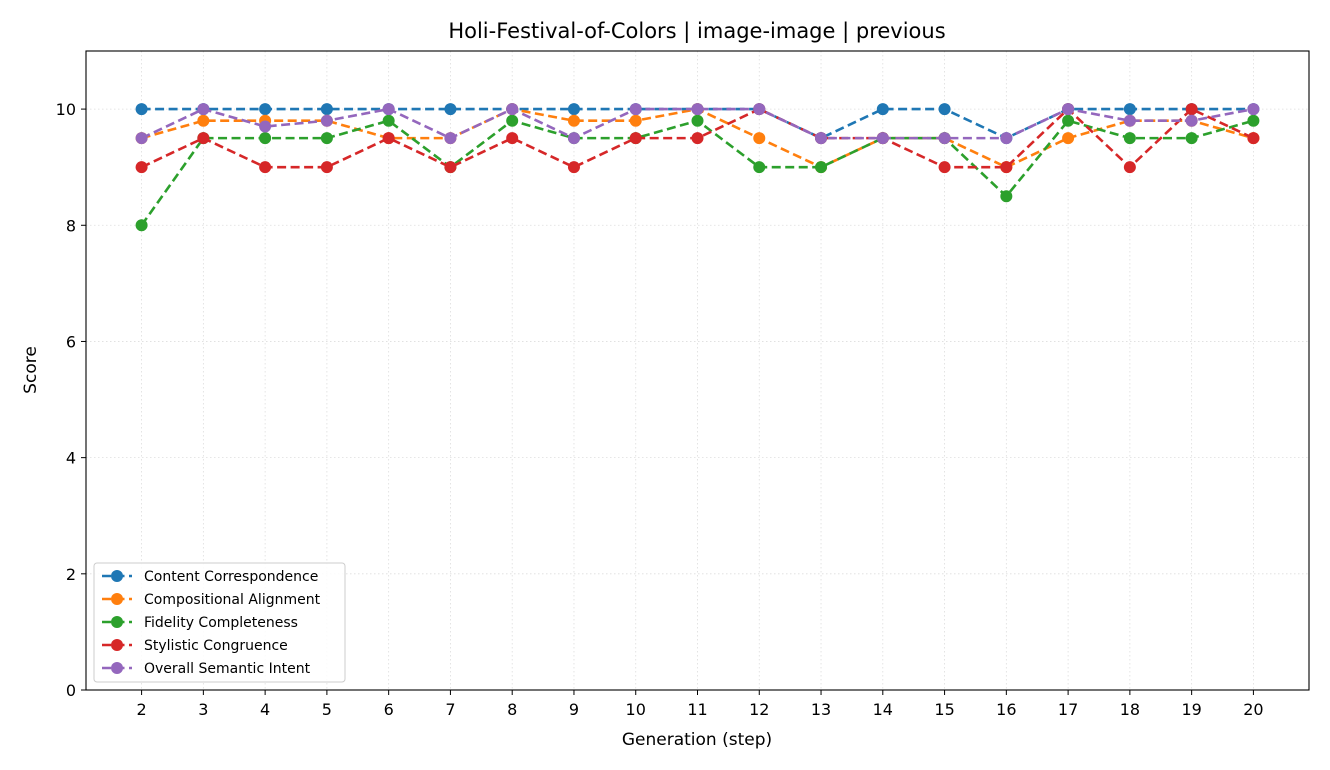 The height and width of the screenshot is (770, 1330). I want to click on y-tick-label: 10, so click(66, 109).